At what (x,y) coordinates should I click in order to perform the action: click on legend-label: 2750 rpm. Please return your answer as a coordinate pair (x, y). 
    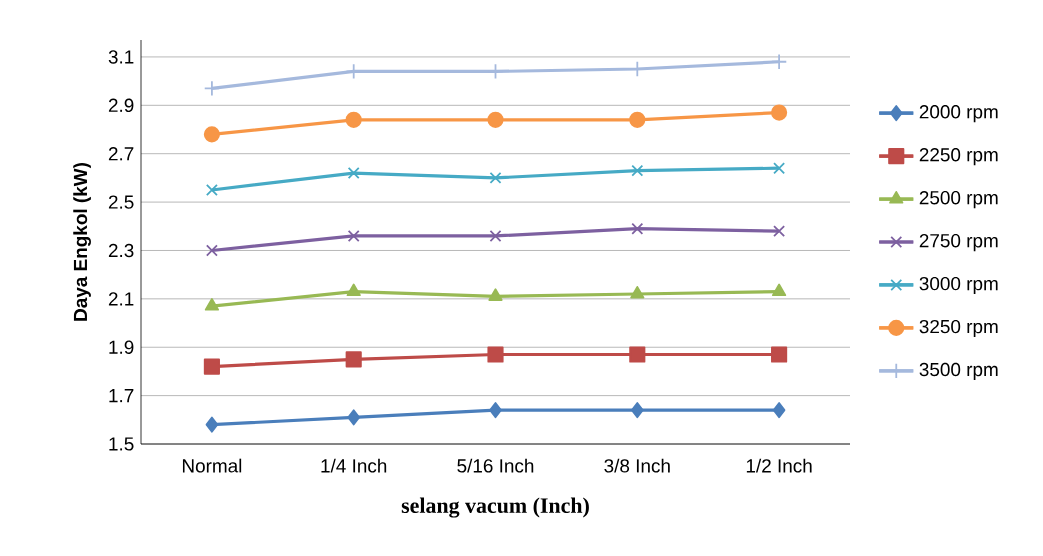
    Looking at the image, I should click on (958, 242).